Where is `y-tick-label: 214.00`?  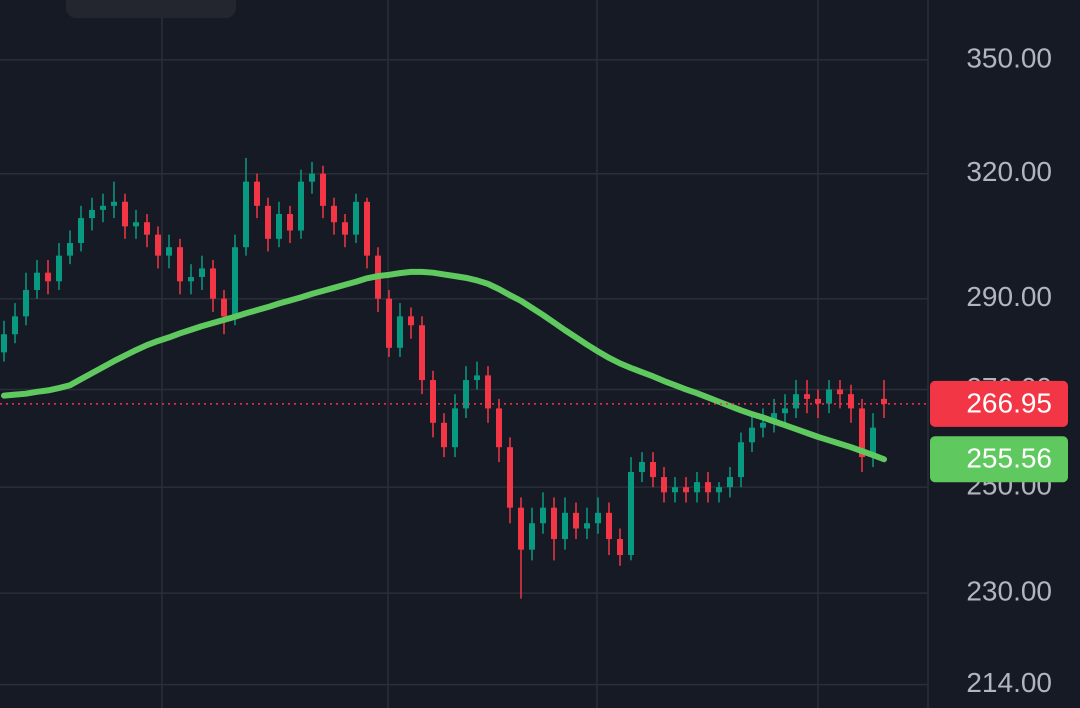
y-tick-label: 214.00 is located at coordinates (1009, 682).